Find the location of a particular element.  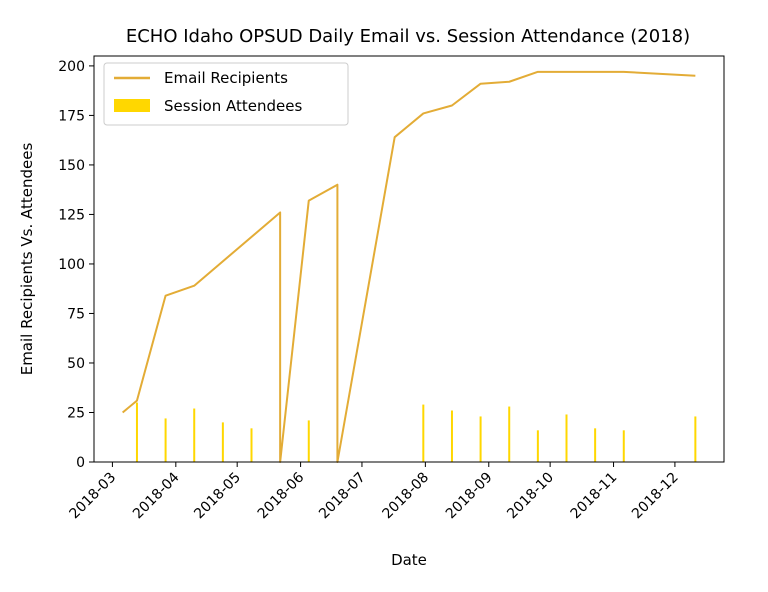

y-tick-label: 25 is located at coordinates (76, 413).